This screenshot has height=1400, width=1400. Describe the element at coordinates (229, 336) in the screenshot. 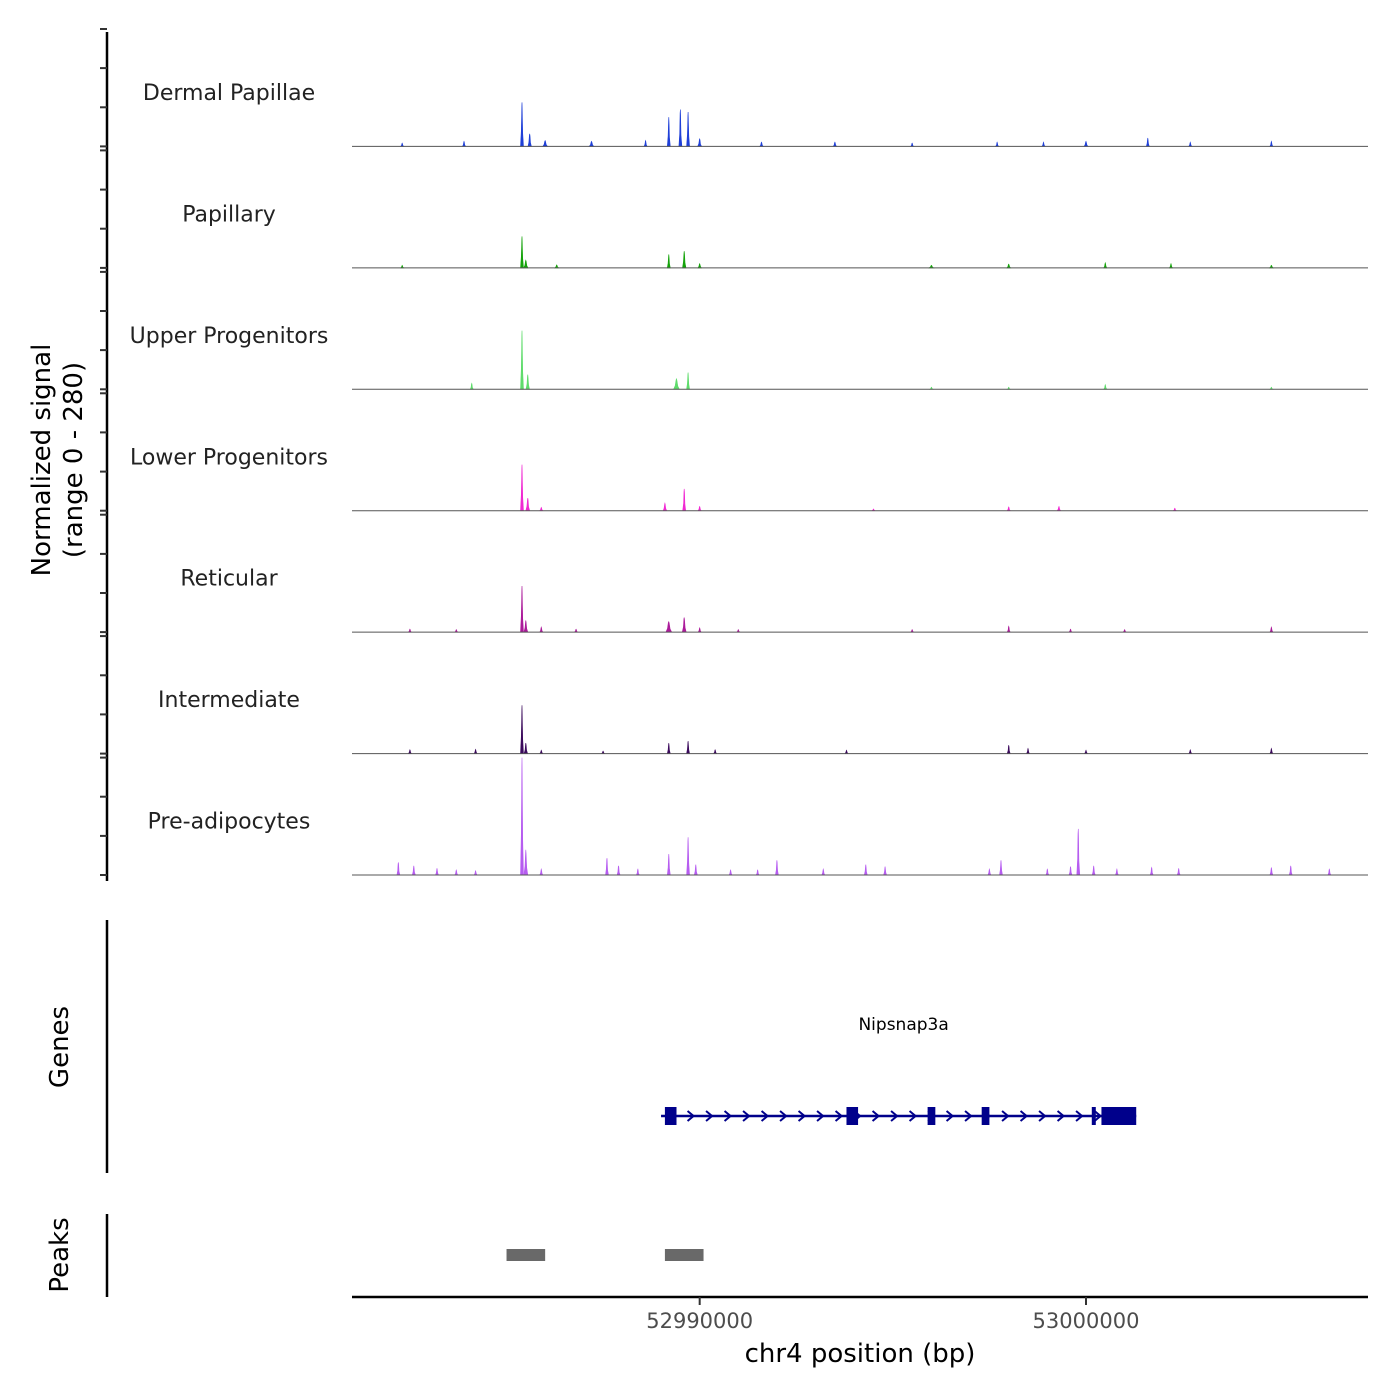

I see `track-label: Upper Progenitors` at that location.